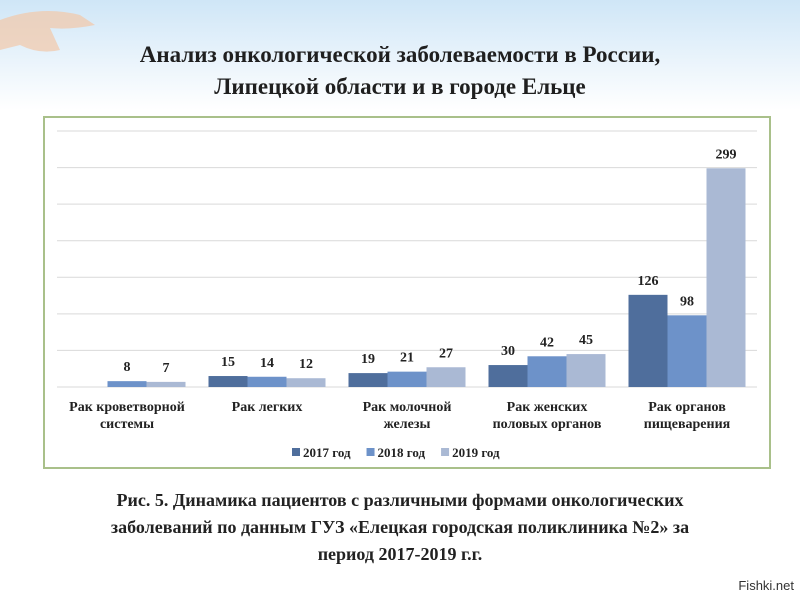 Image resolution: width=800 pixels, height=599 pixels. What do you see at coordinates (687, 416) in the screenshot?
I see `x-tick-label: Рак органов пищеварения` at bounding box center [687, 416].